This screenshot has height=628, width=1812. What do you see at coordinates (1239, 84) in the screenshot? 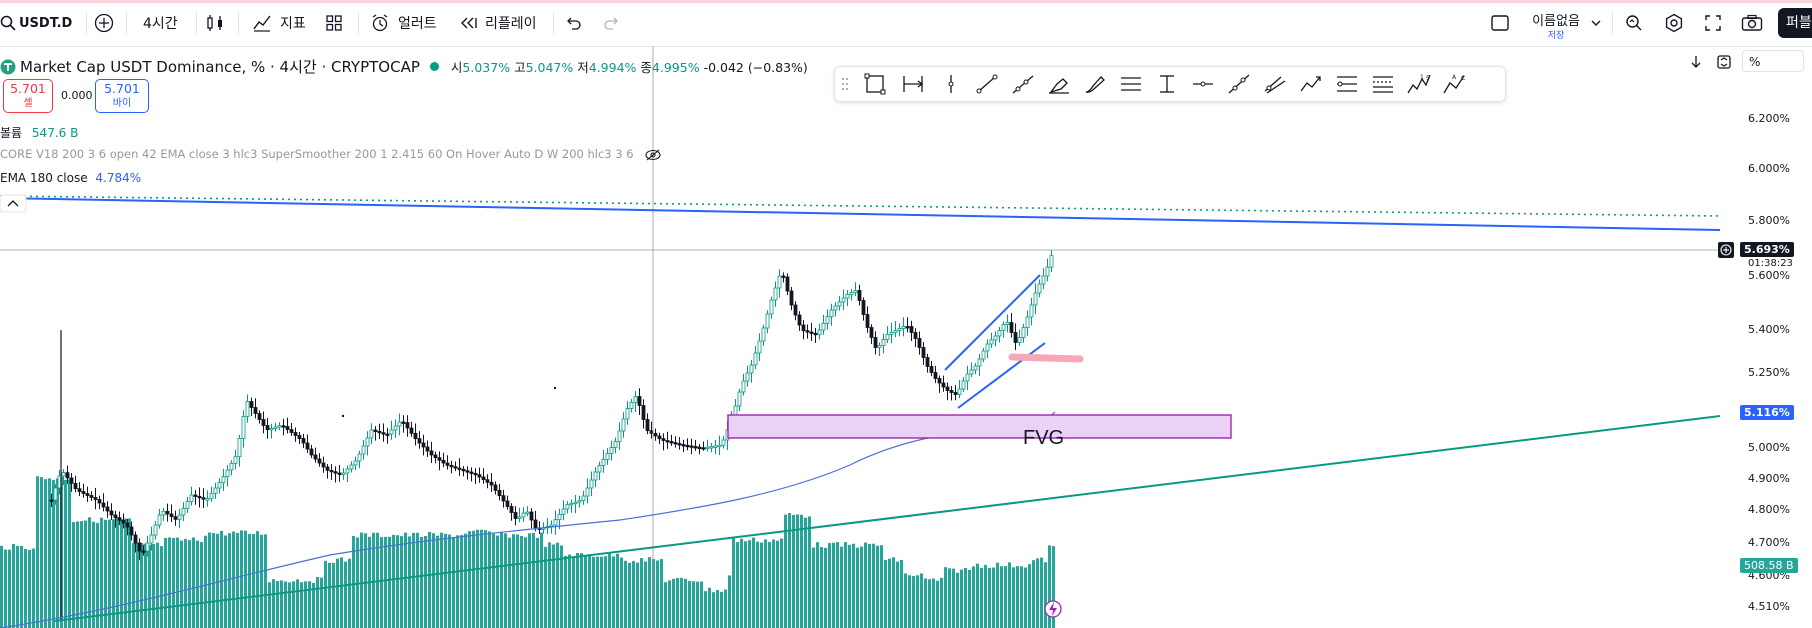
I see `extended-line-tool-icon` at bounding box center [1239, 84].